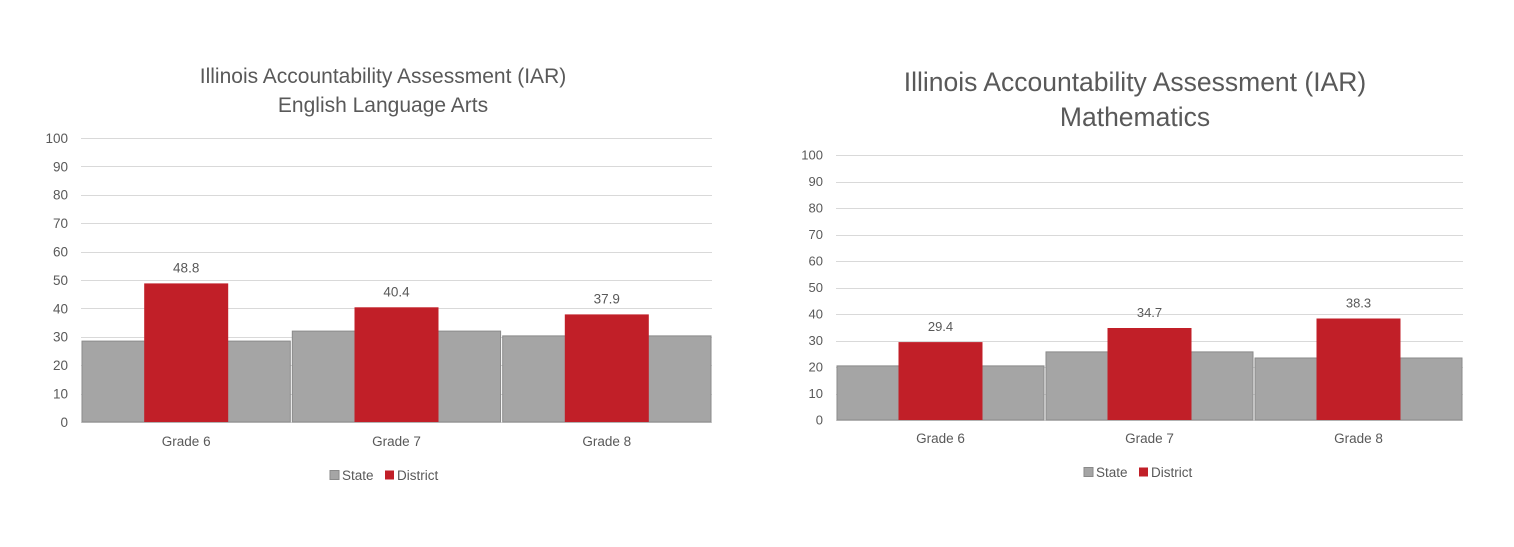  Describe the element at coordinates (1358, 303) in the screenshot. I see `data-label-district-grade-8: 38.3` at that location.